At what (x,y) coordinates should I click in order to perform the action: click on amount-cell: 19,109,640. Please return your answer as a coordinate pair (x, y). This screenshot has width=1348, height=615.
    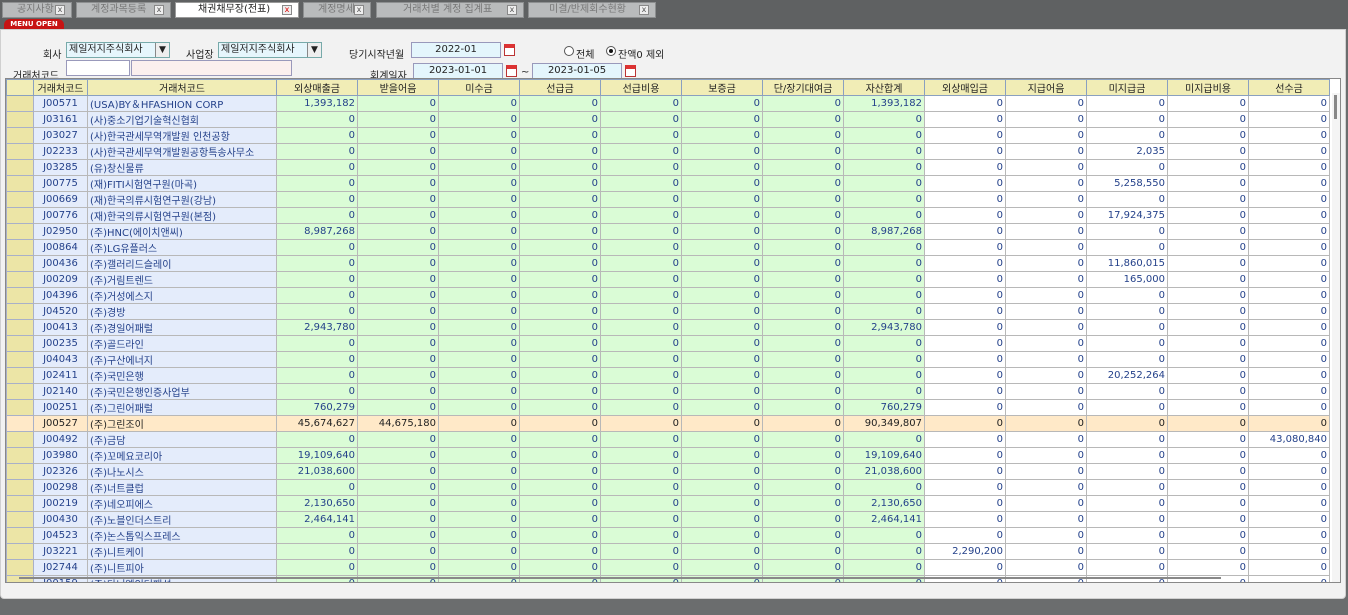
    Looking at the image, I should click on (317, 455).